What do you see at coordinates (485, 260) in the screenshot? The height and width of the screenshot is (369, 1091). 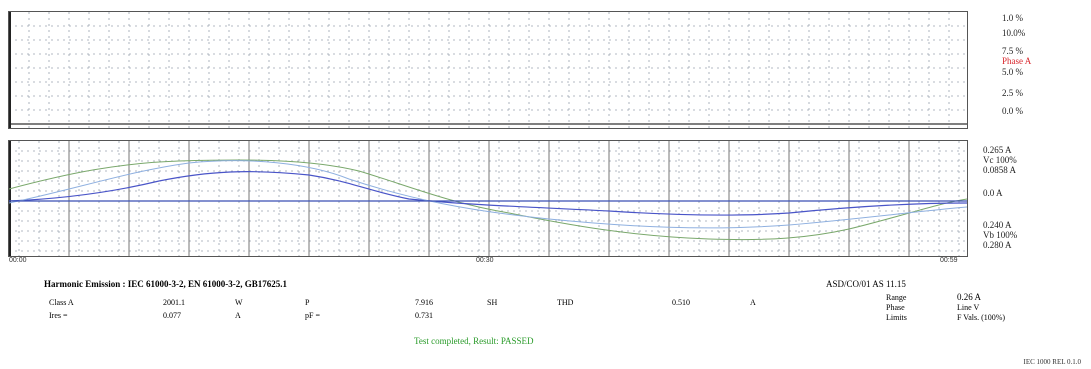 I see `time-axis-center: 00:30` at bounding box center [485, 260].